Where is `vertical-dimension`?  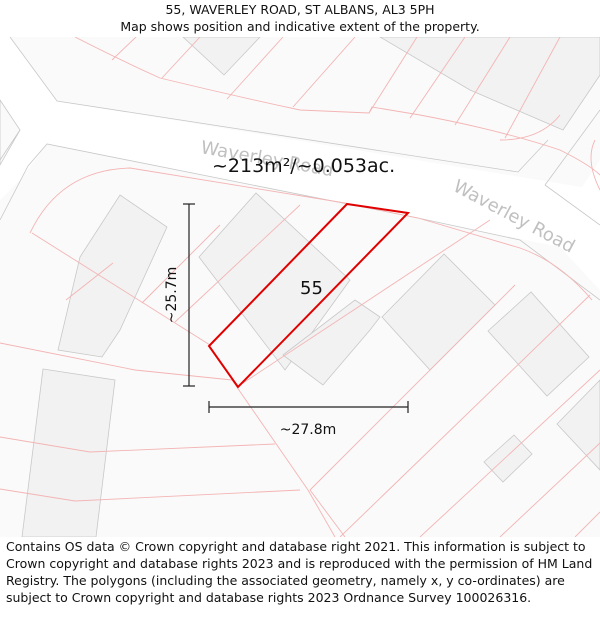
vertical-dimension is located at coordinates (189, 295).